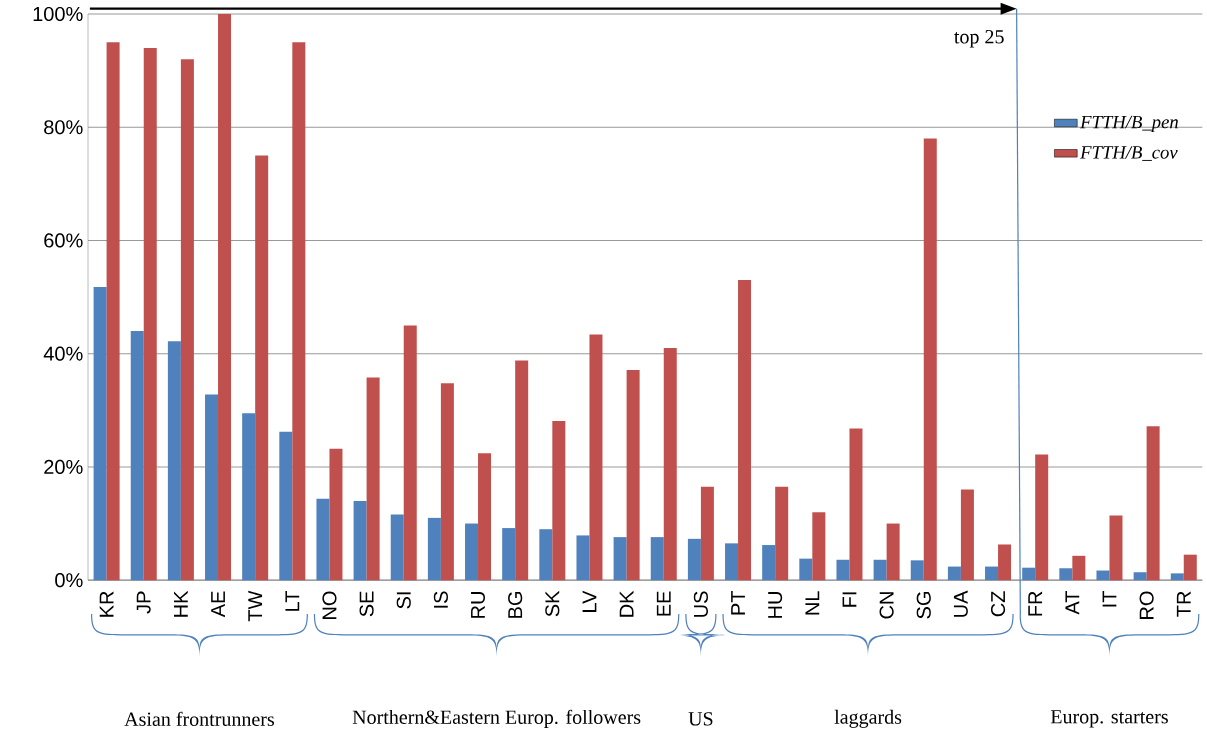 This screenshot has width=1207, height=746. I want to click on x-tick-label: KR, so click(106, 604).